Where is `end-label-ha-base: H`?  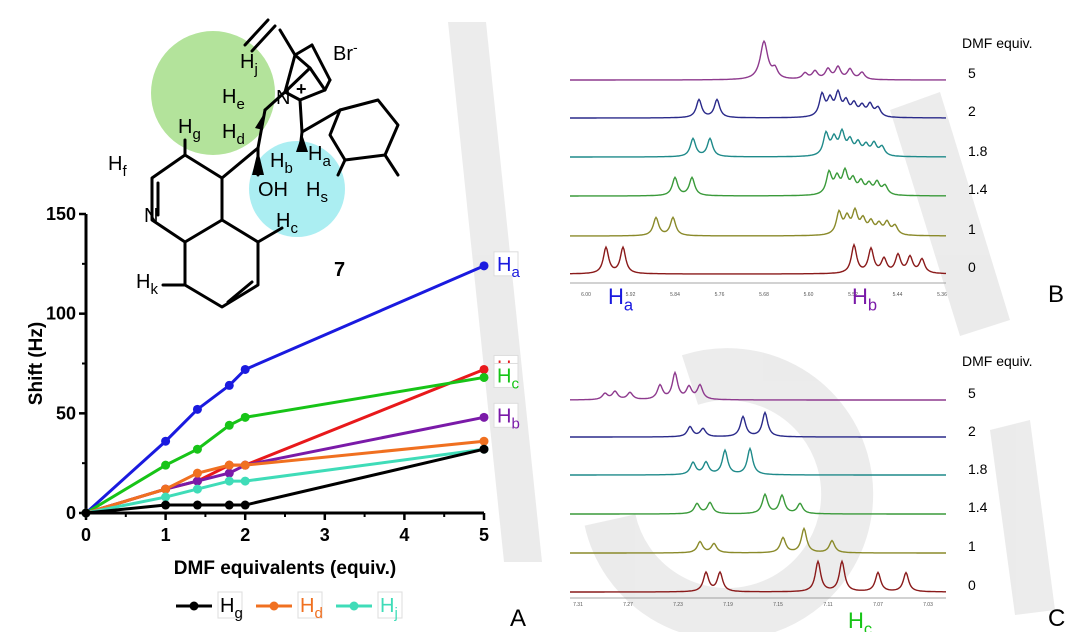
end-label-ha-base: H is located at coordinates (504, 265).